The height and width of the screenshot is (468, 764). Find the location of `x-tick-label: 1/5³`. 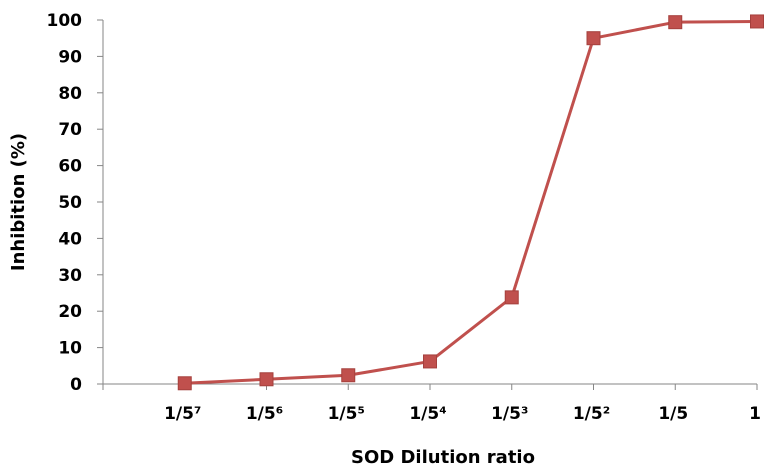

x-tick-label: 1/5³ is located at coordinates (509, 414).